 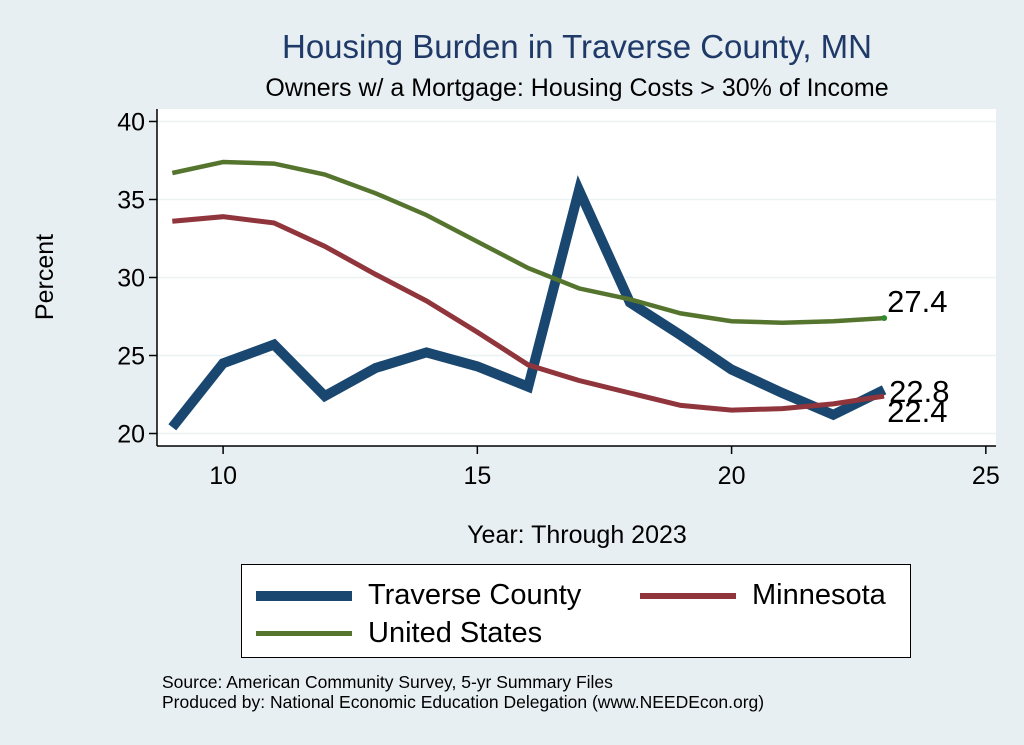 I want to click on y-tick-label: 30, so click(x=131, y=279).